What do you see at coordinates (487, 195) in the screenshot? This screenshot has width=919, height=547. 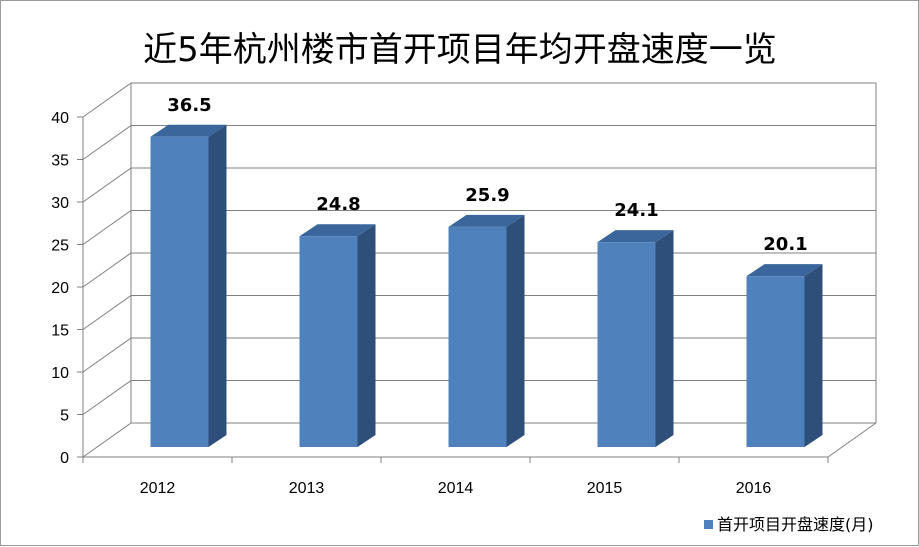 I see `data-label: 25.9` at bounding box center [487, 195].